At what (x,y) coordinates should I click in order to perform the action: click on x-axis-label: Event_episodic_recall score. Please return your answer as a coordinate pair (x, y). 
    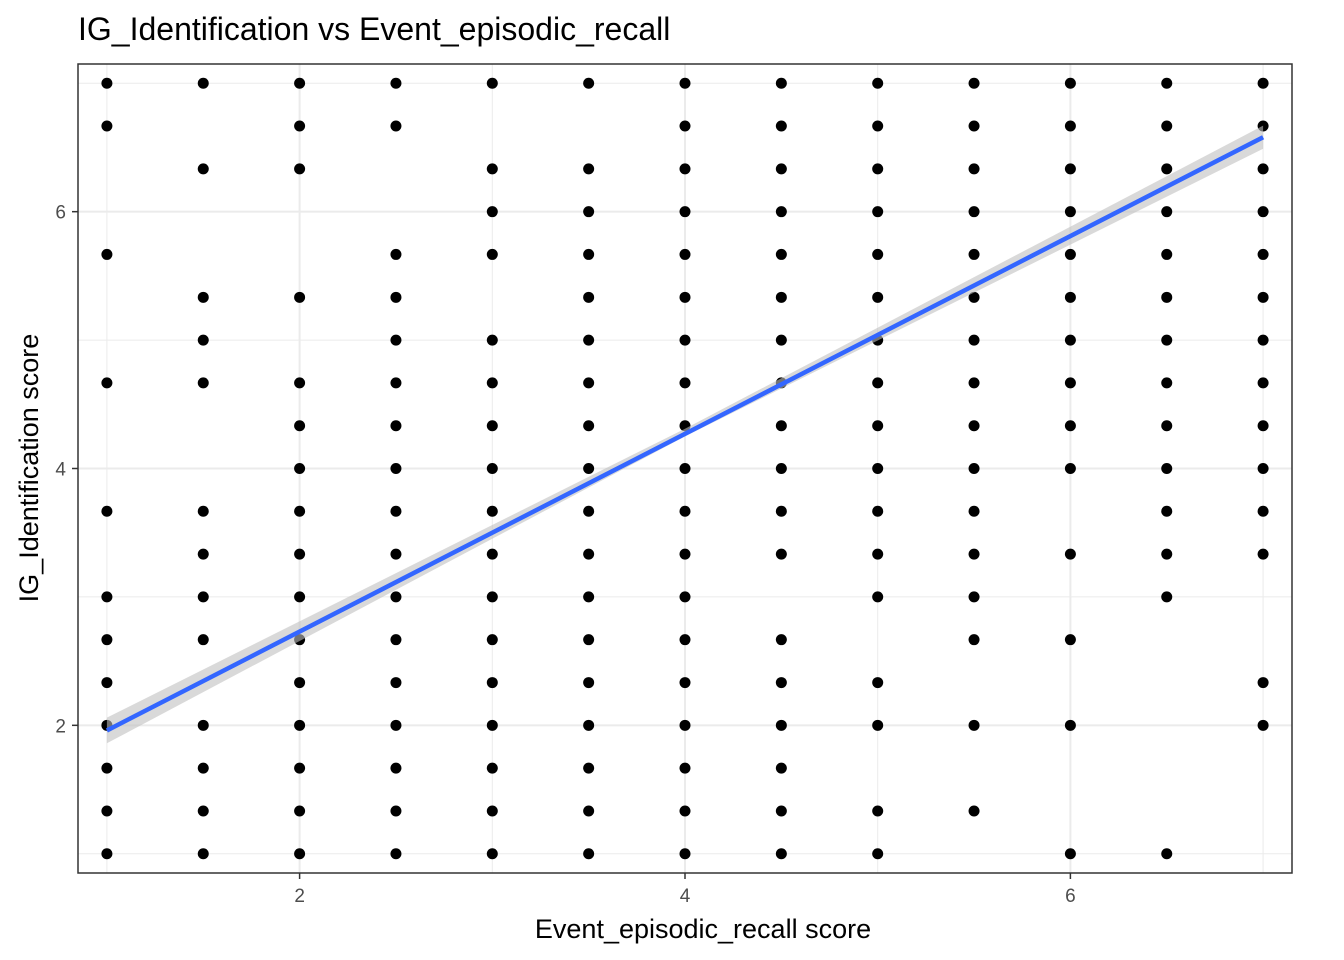
    Looking at the image, I should click on (703, 929).